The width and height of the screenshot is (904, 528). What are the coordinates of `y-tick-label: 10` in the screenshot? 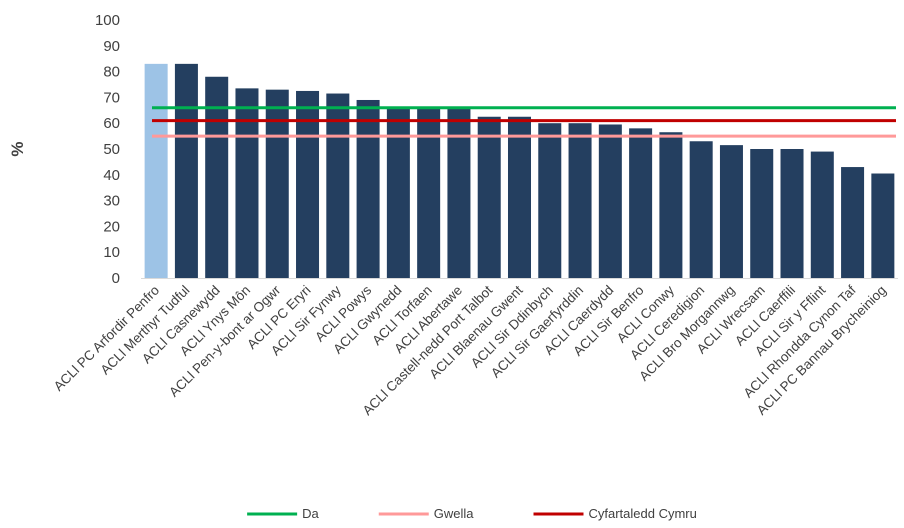 It's located at (111, 252).